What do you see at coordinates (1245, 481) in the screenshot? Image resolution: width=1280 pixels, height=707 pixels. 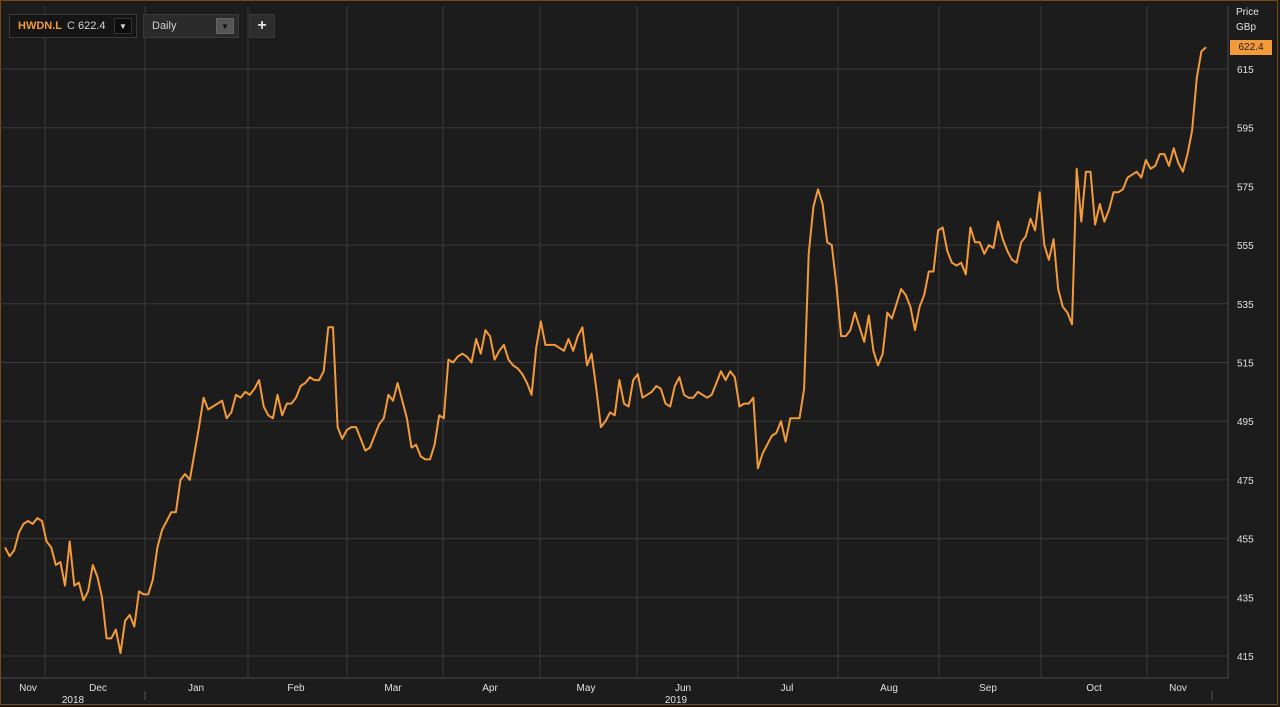 I see `y-tick-label: 475` at bounding box center [1245, 481].